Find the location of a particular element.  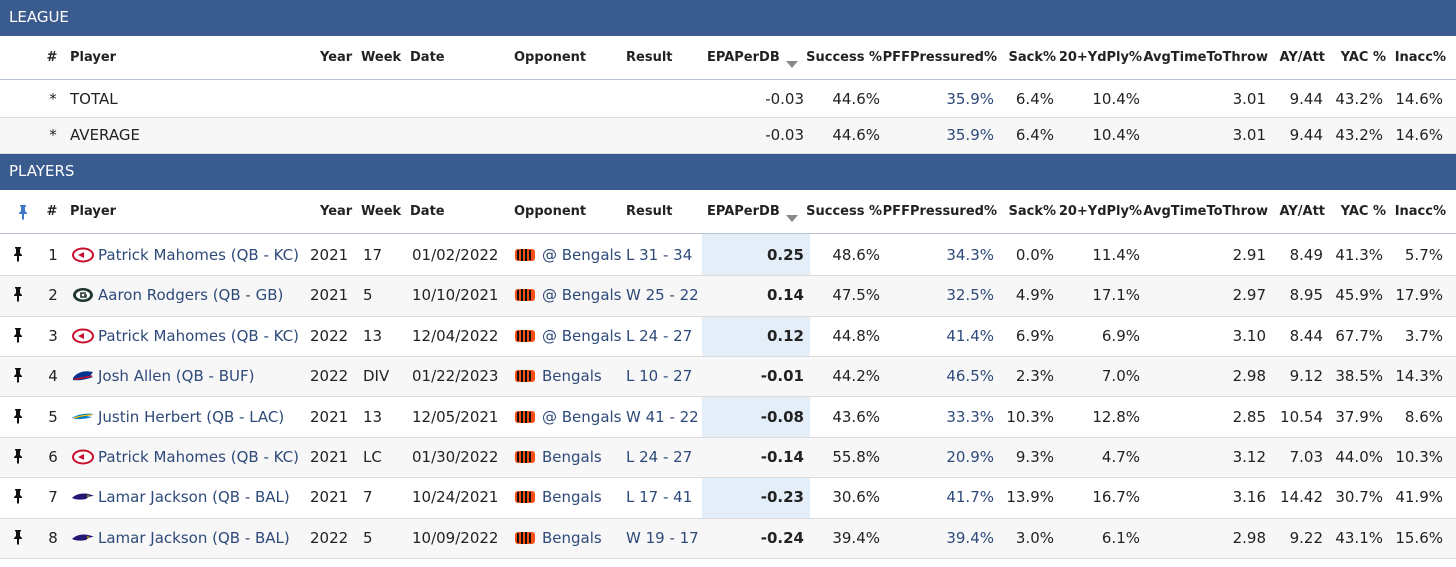

rank: 5 is located at coordinates (53, 416).